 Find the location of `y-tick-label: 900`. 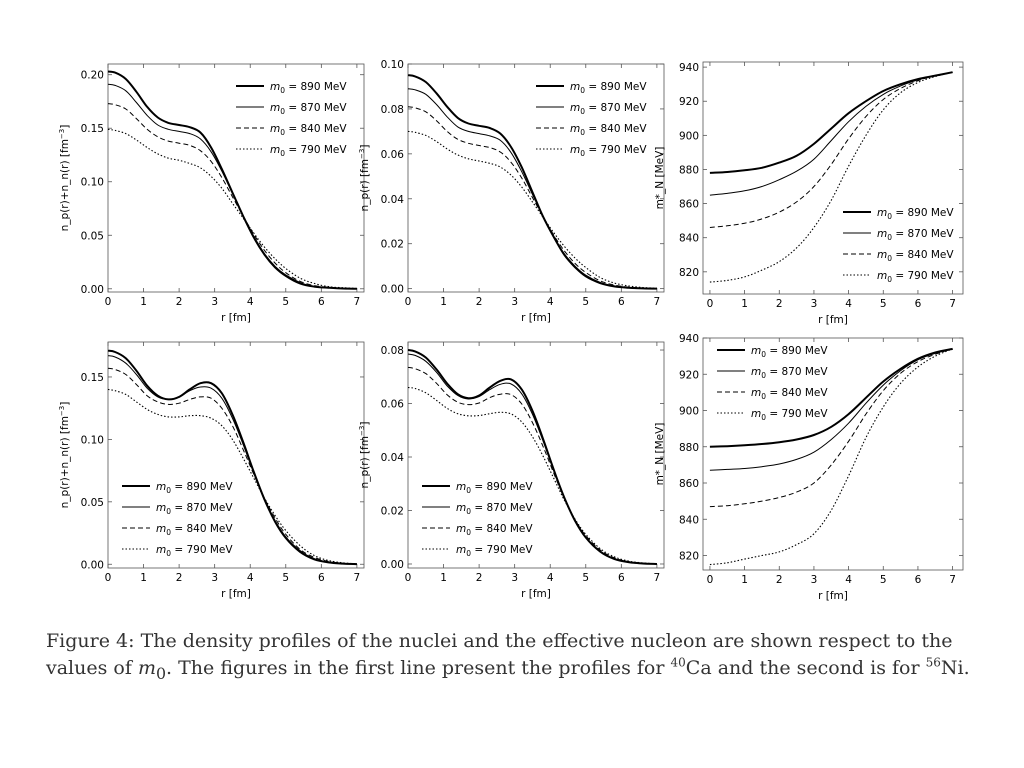

y-tick-label: 900 is located at coordinates (689, 412).